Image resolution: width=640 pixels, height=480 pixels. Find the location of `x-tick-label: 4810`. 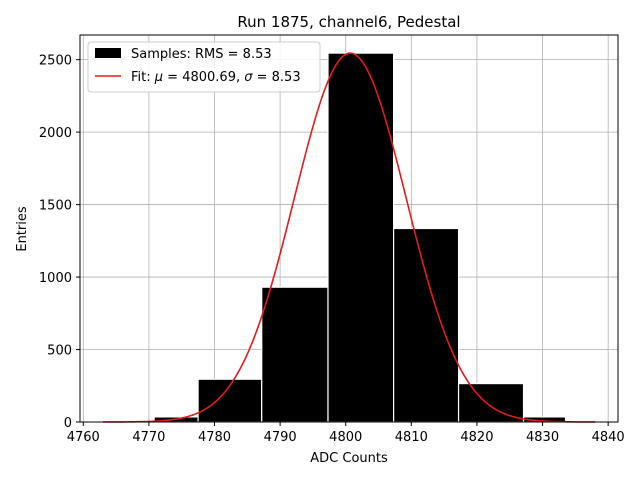

x-tick-label: 4810 is located at coordinates (411, 437).